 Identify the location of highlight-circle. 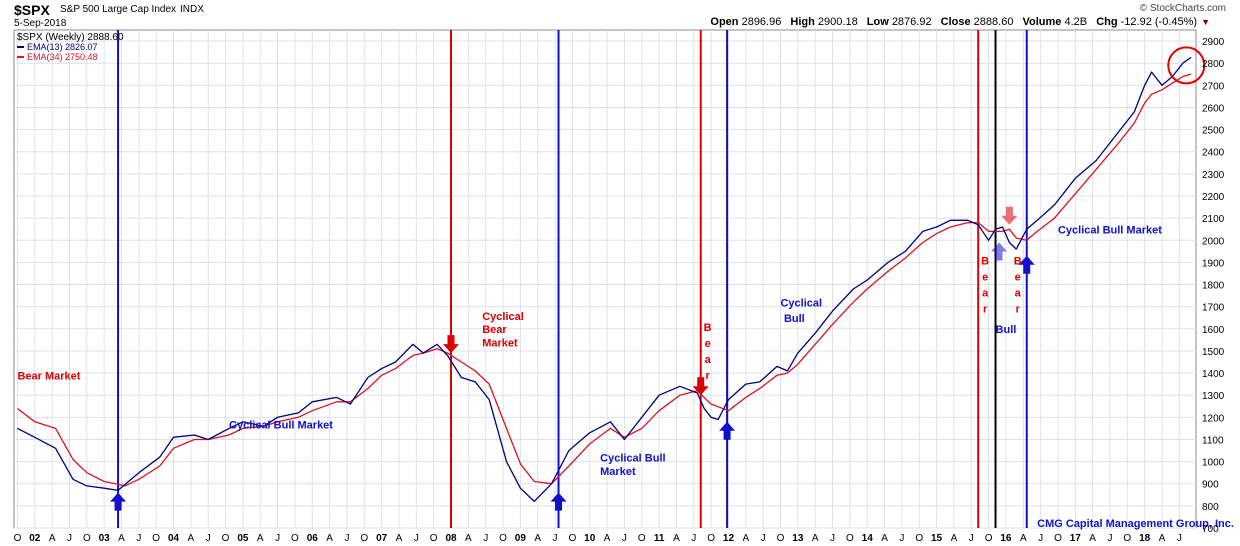
(1186, 65).